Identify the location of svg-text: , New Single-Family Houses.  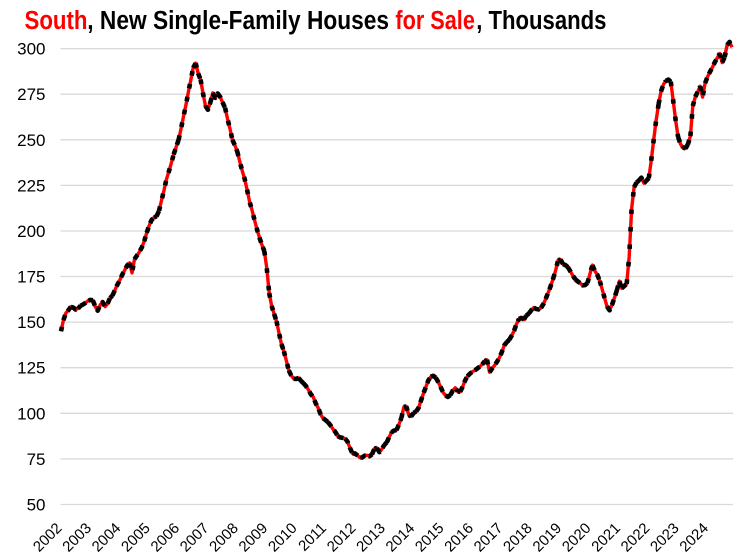
(238, 21).